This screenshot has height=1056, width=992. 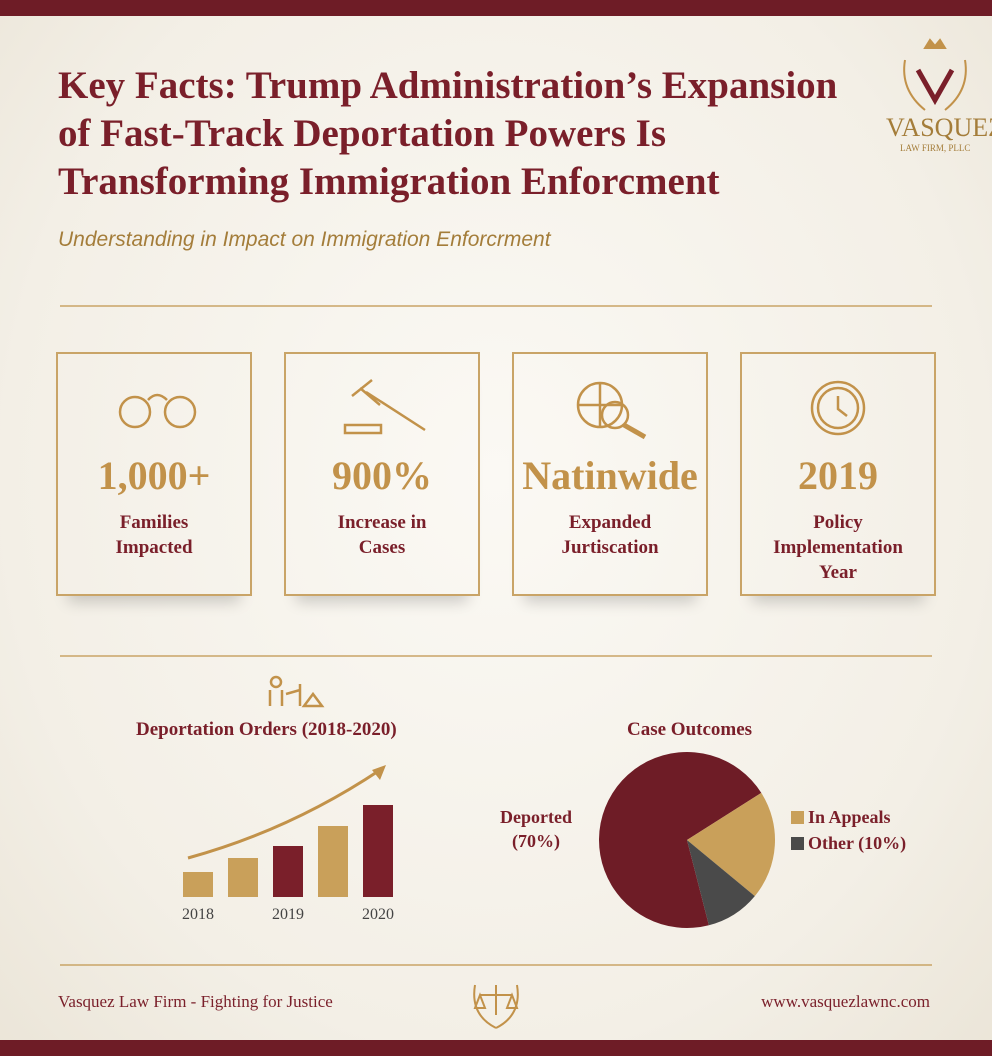 I want to click on top-band, so click(x=496, y=8).